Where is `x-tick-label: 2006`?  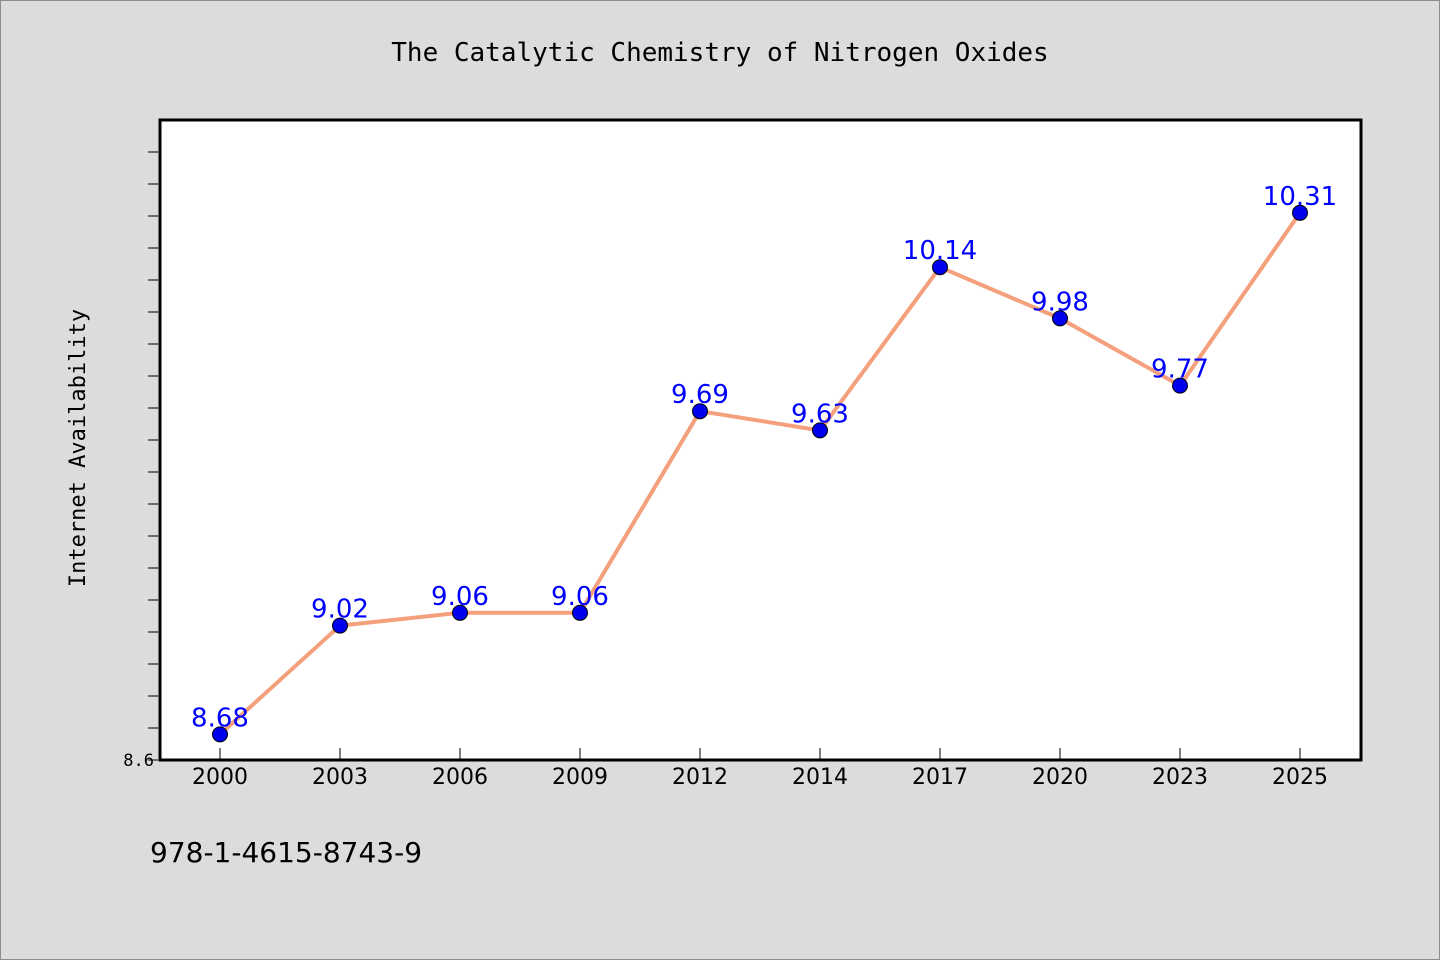 x-tick-label: 2006 is located at coordinates (460, 777).